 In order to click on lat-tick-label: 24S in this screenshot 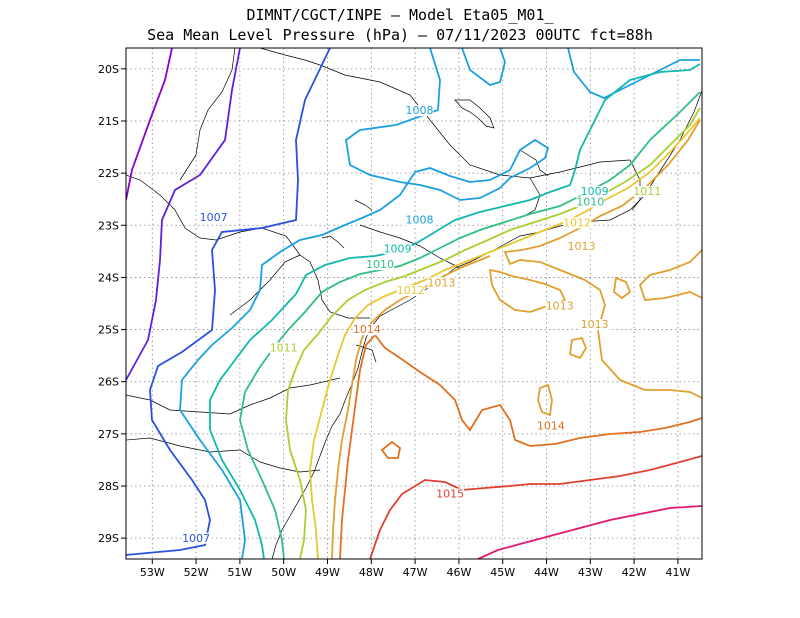, I will do `click(108, 277)`.